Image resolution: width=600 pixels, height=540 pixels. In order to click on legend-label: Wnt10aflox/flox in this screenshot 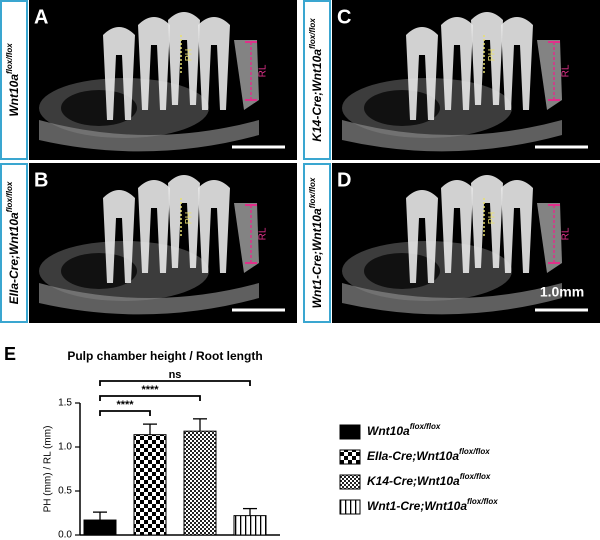, I will do `click(404, 430)`.